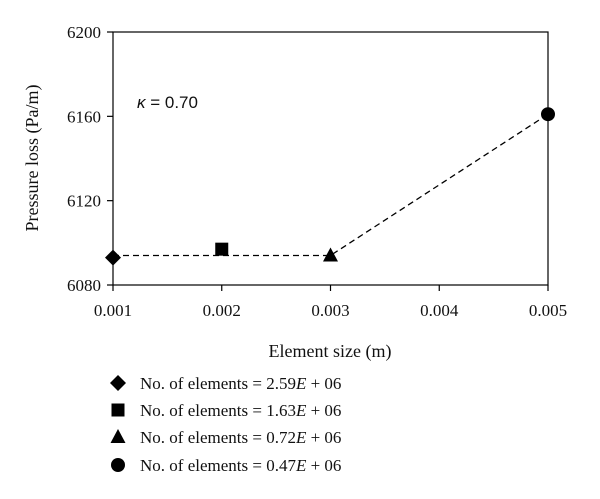 Image resolution: width=600 pixels, height=499 pixels. Describe the element at coordinates (118, 465) in the screenshot. I see `legend-marker-circle` at that location.